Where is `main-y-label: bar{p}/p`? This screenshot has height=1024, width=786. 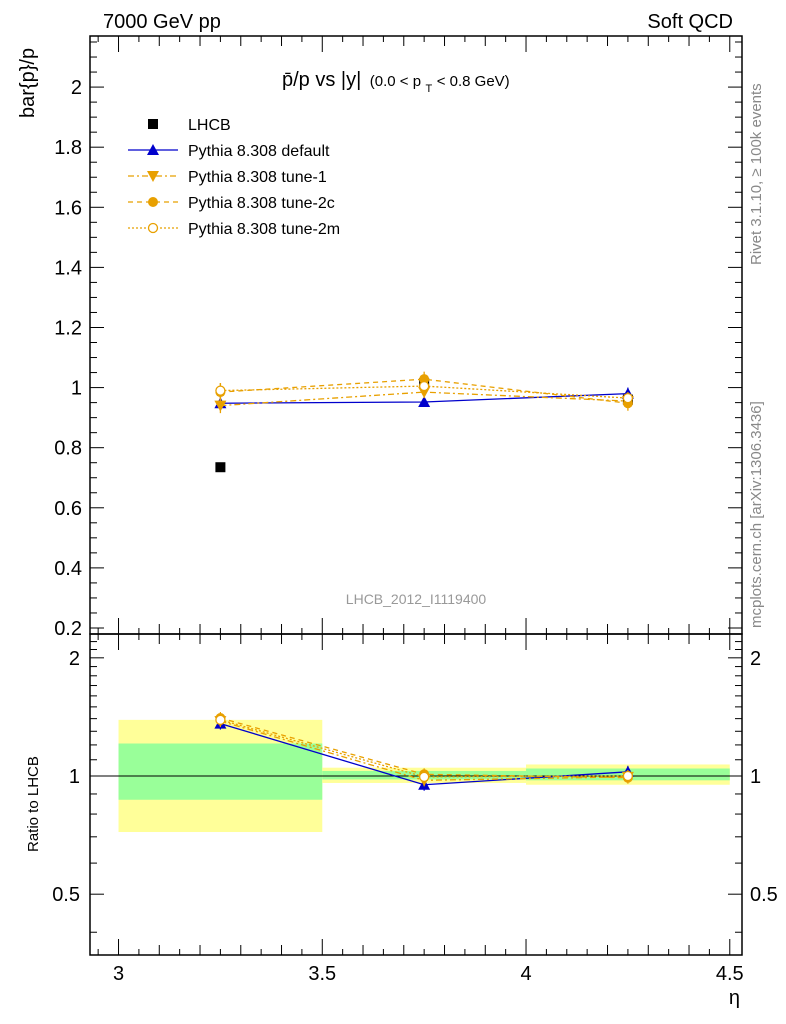
main-y-label: bar{p}/p is located at coordinates (28, 83).